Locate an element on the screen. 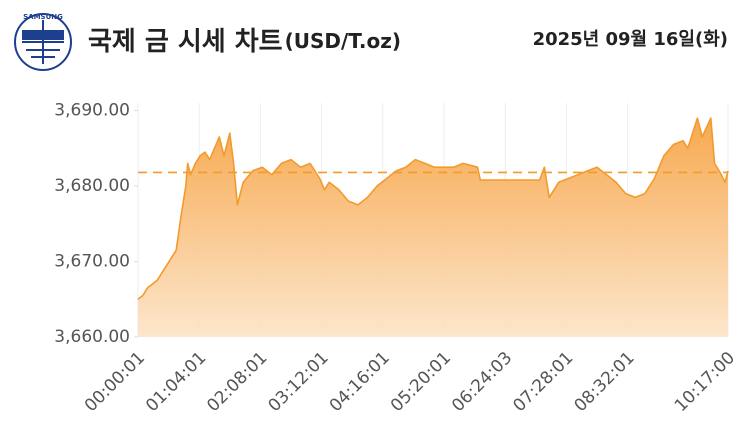  title: 국제 금 시세 차트 (USD/T.oz) is located at coordinates (244, 42).